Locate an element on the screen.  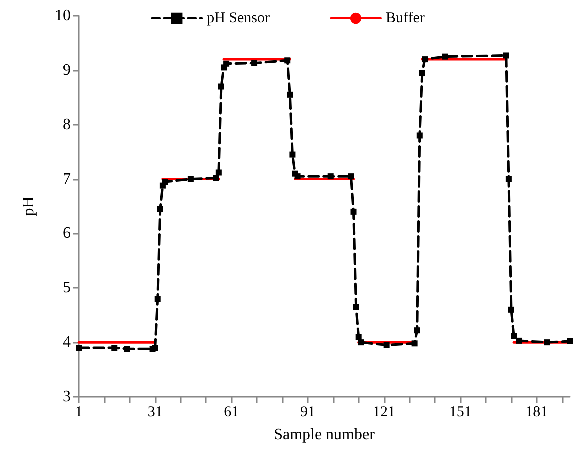
y-tick-label: 5 is located at coordinates (67, 288).